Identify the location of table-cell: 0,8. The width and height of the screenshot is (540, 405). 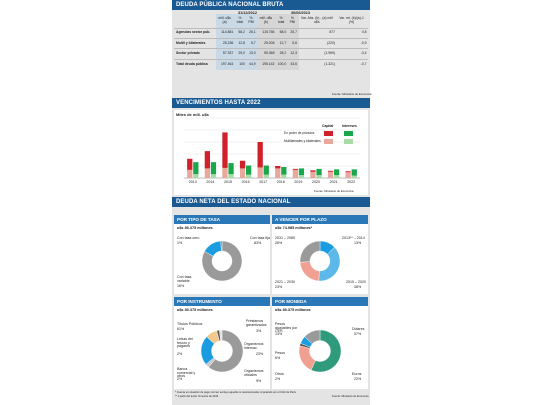
(352, 33).